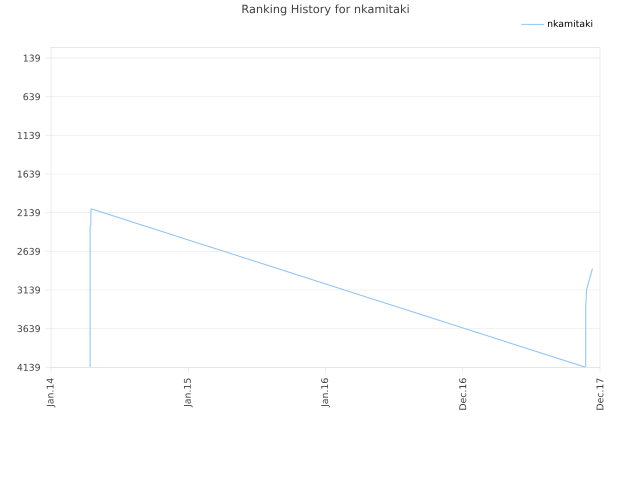  I want to click on y-tick-label: 639, so click(31, 96).